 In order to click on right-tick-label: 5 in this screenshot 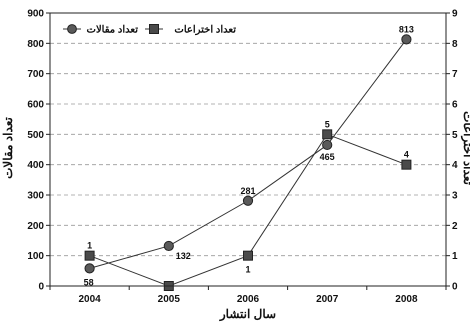, I will do `click(455, 135)`.